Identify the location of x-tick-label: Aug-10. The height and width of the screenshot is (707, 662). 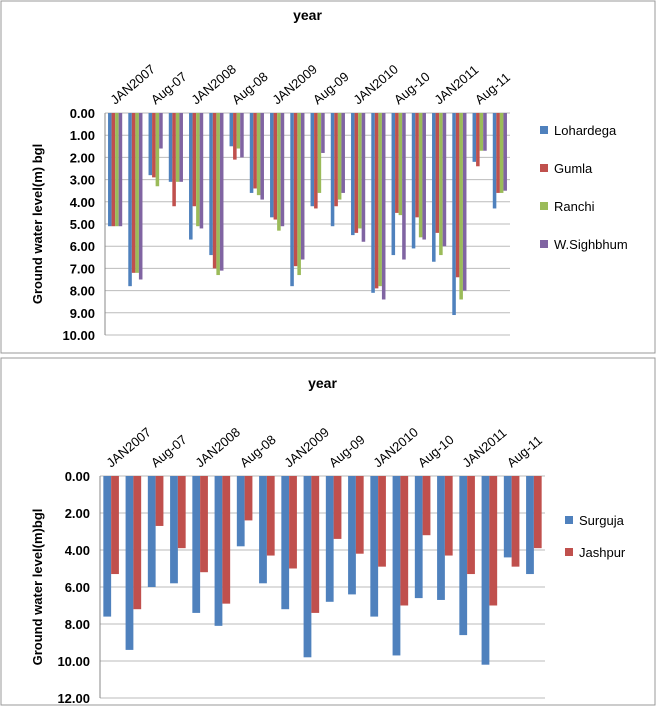
(436, 451).